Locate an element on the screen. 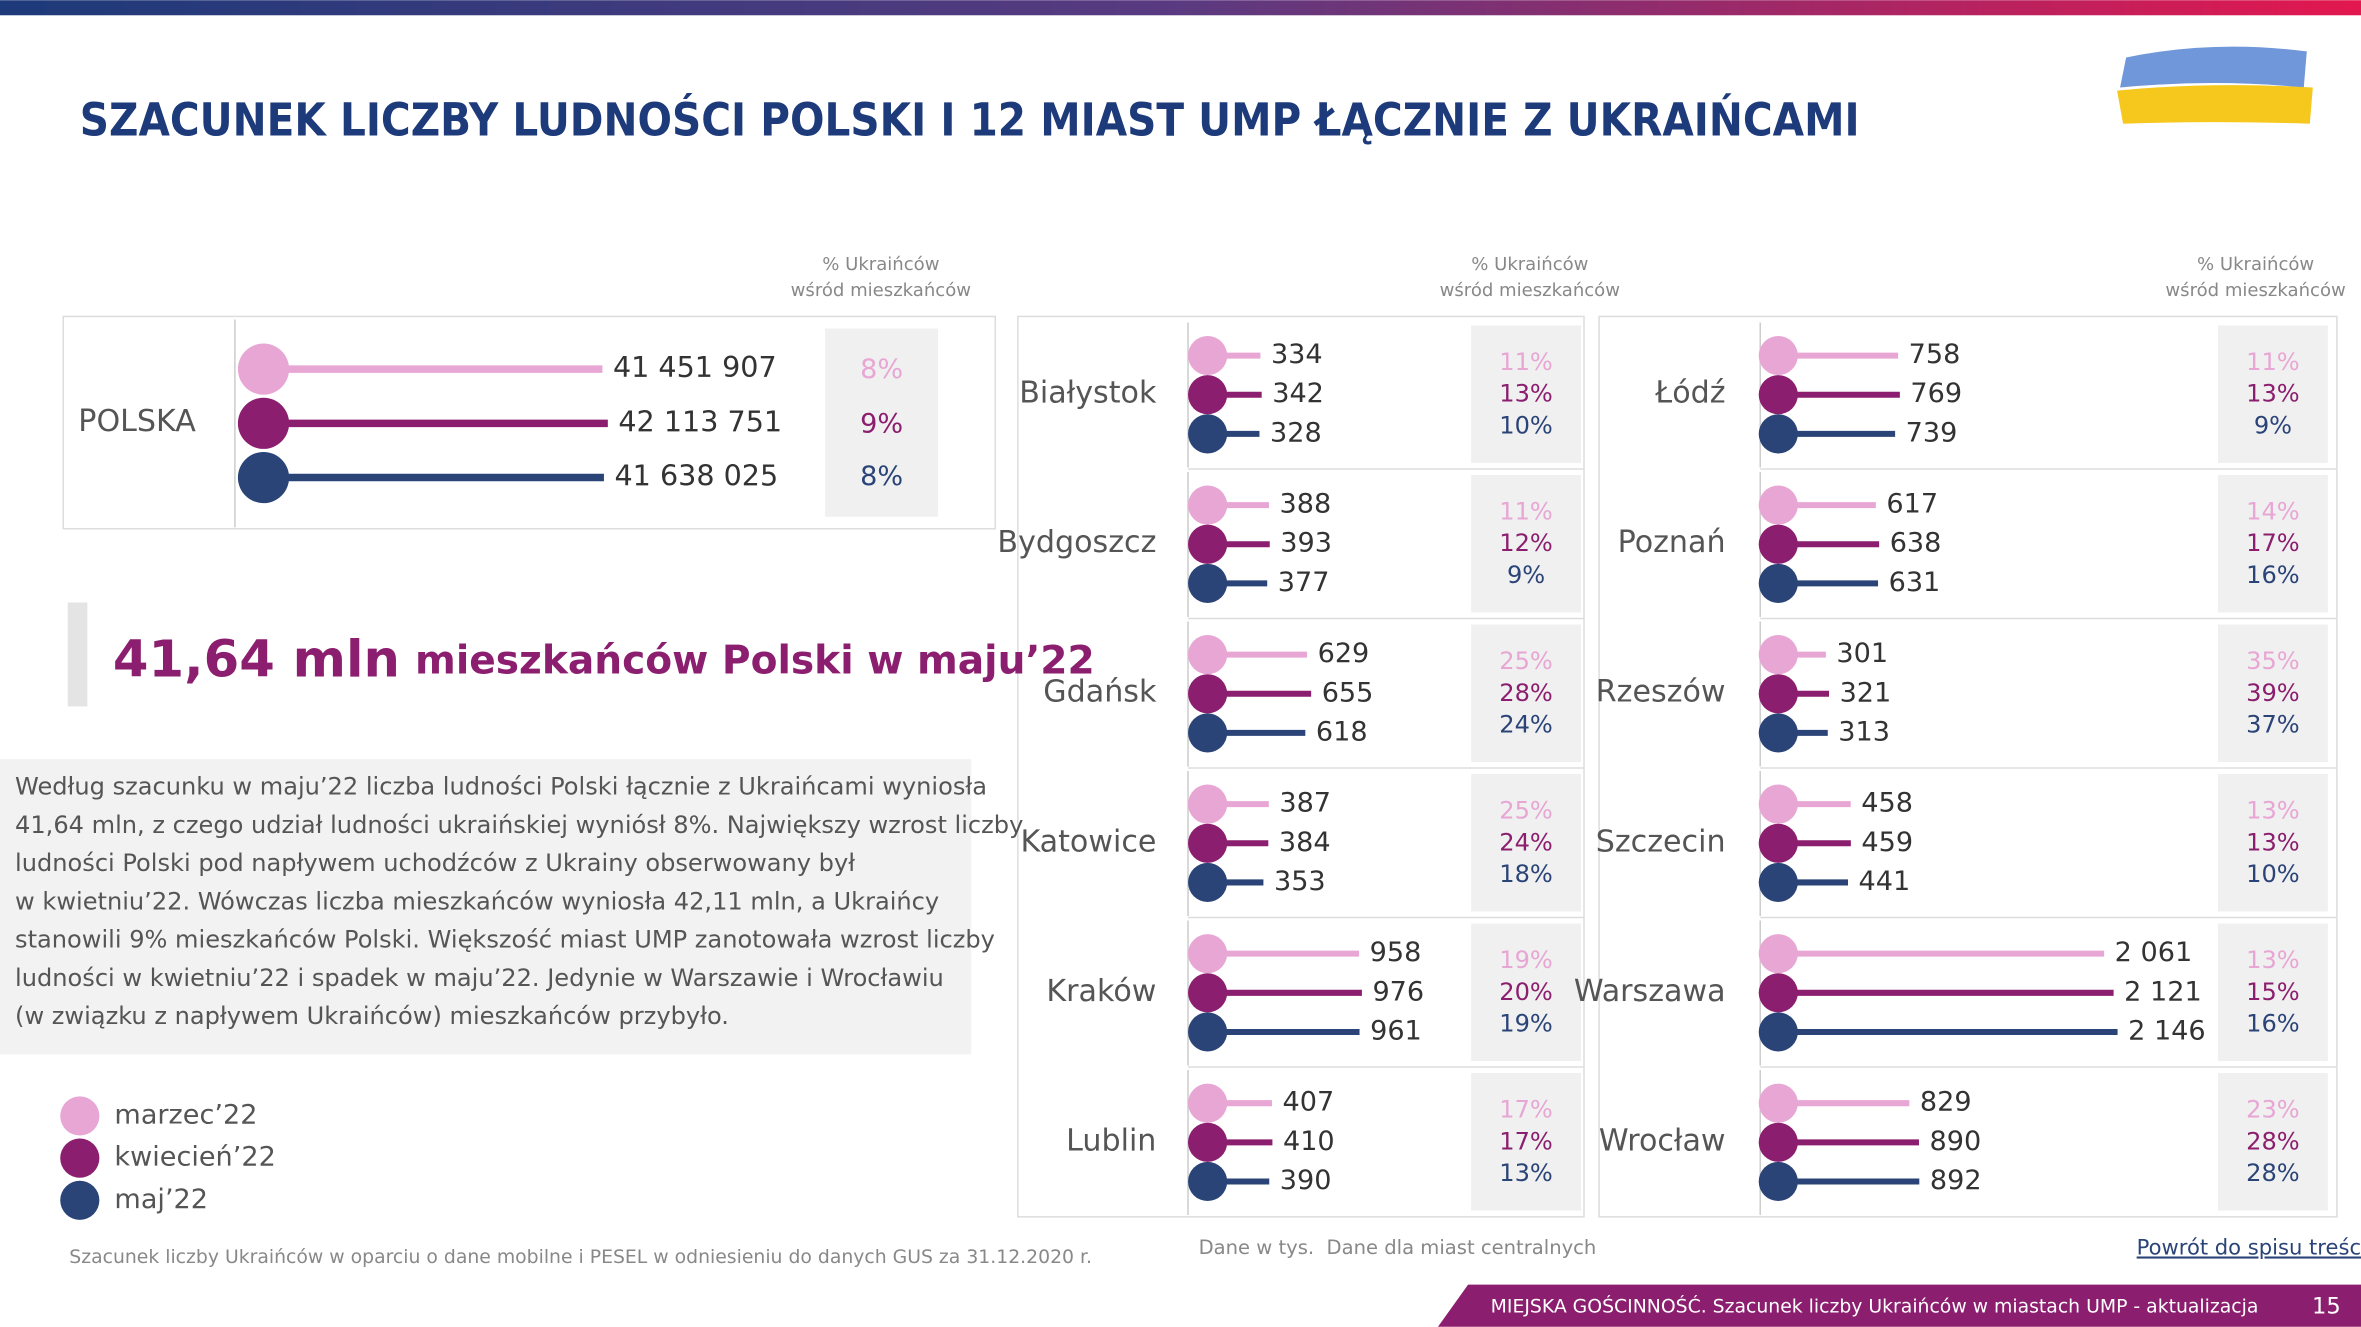 This screenshot has height=1327, width=2361. chart-label: Łódź is located at coordinates (1689, 393).